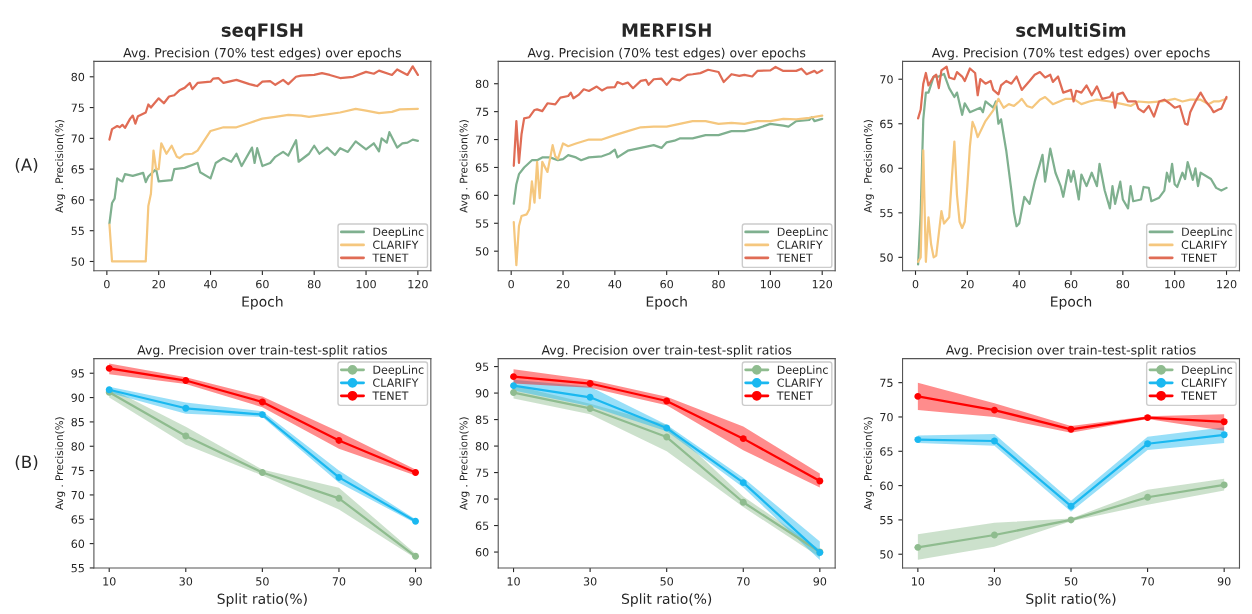  Describe the element at coordinates (718, 284) in the screenshot. I see `x-tick-label: 80` at that location.